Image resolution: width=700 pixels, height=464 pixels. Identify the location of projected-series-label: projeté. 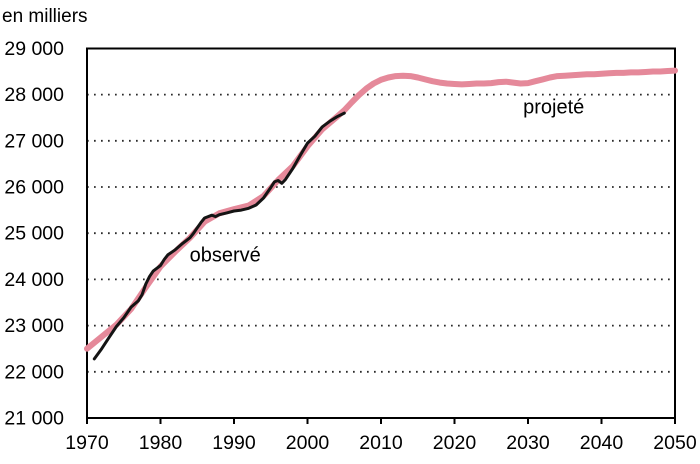
(554, 107).